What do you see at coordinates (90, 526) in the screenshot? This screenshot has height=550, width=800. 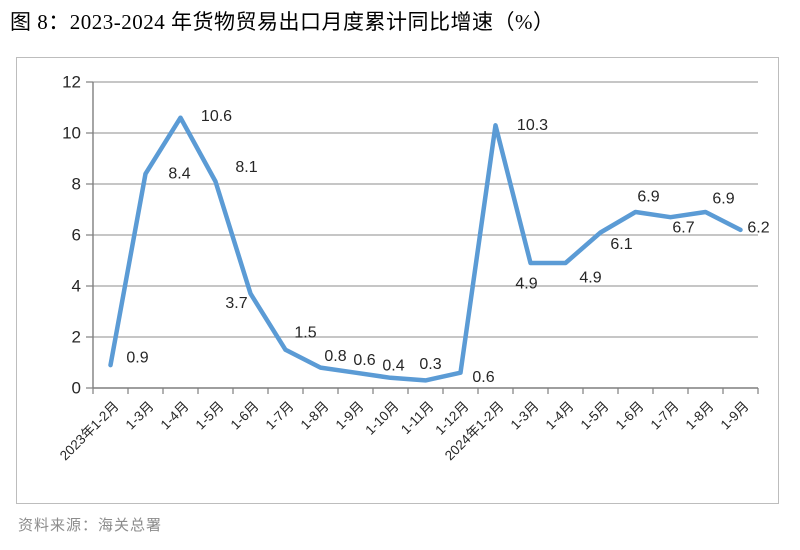 I see `source-note: 资料来源：海关总署` at bounding box center [90, 526].